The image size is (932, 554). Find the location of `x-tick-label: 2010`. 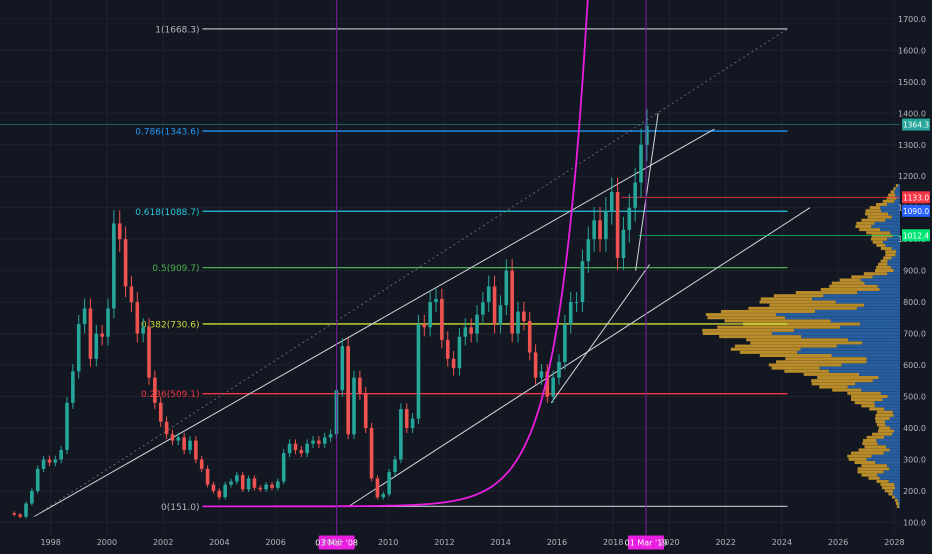

x-tick-label: 2010 is located at coordinates (388, 542).